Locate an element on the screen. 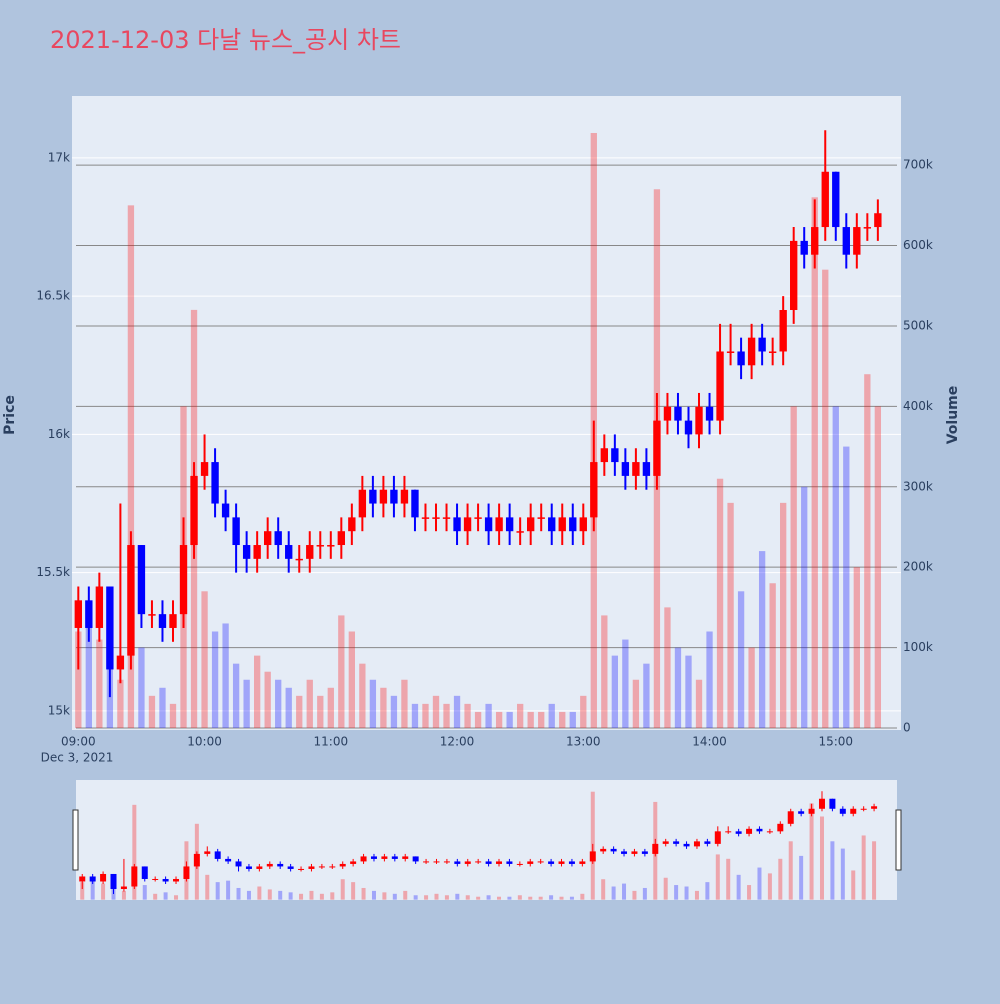  x-tick-label: 14:00 is located at coordinates (709, 742).